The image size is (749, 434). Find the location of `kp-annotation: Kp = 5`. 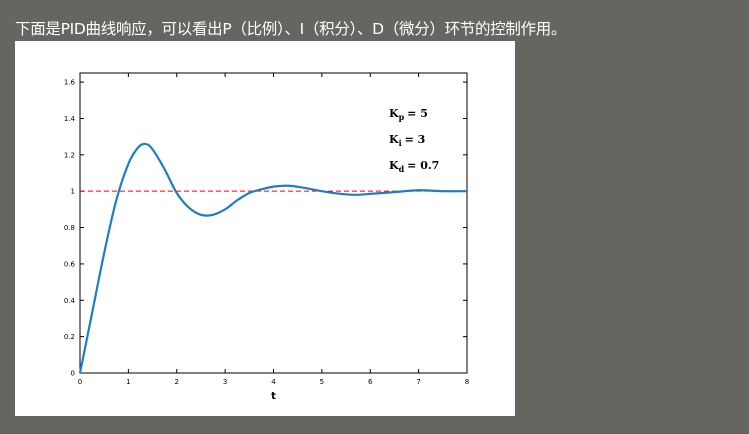

kp-annotation: Kp = 5 is located at coordinates (408, 114).